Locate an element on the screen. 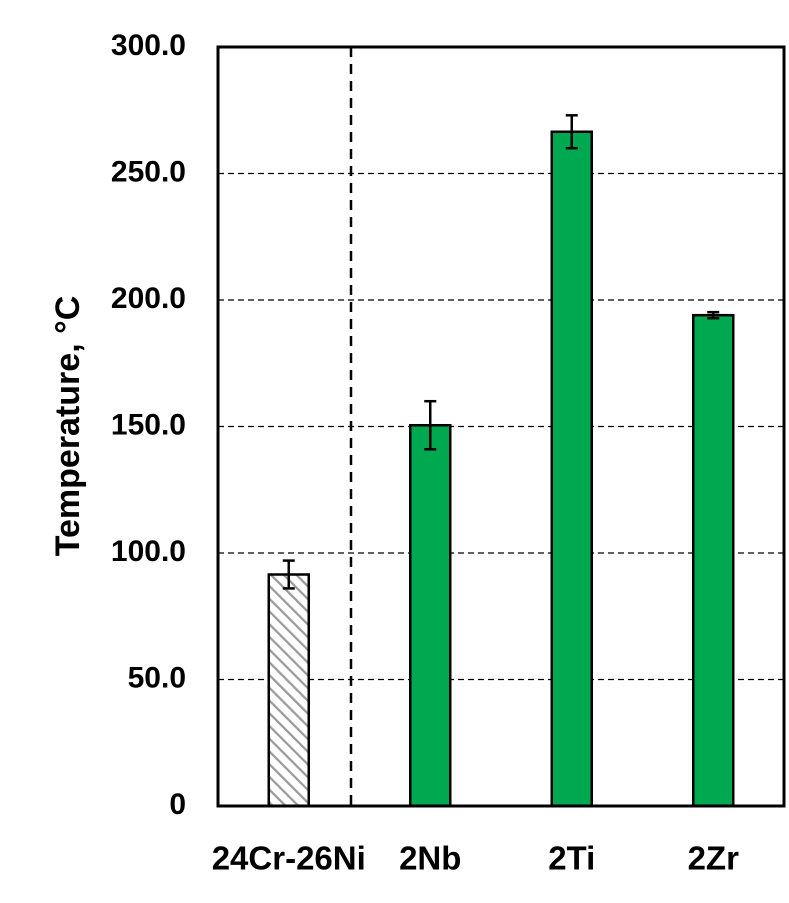 This screenshot has width=789, height=903. bar-2zr is located at coordinates (713, 560).